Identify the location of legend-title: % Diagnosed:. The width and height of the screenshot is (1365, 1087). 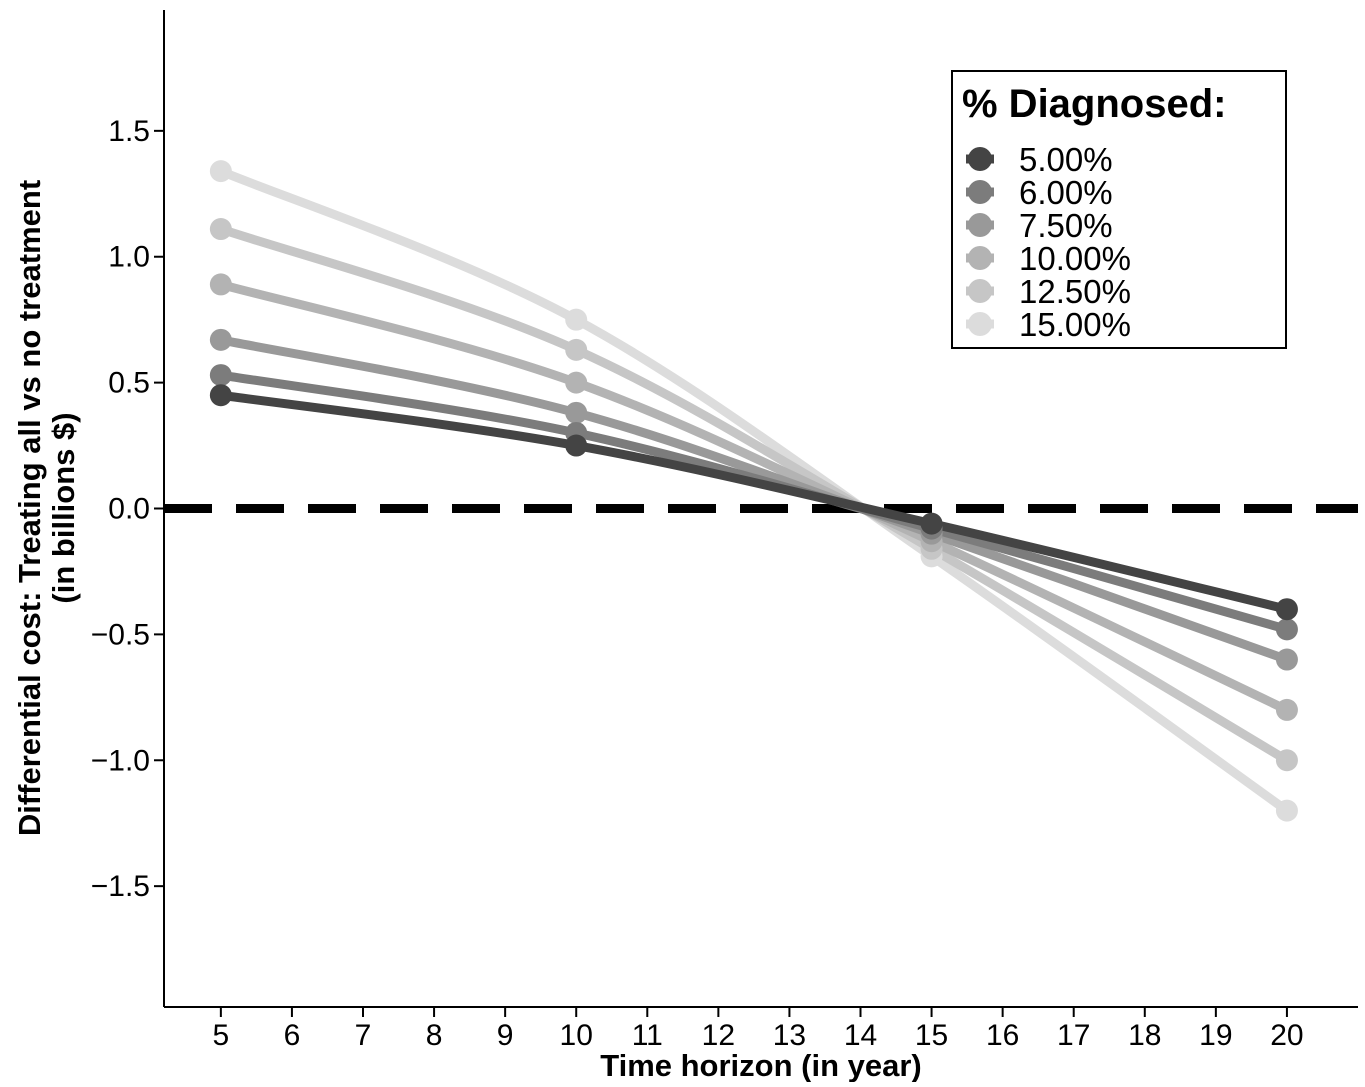
(1094, 104).